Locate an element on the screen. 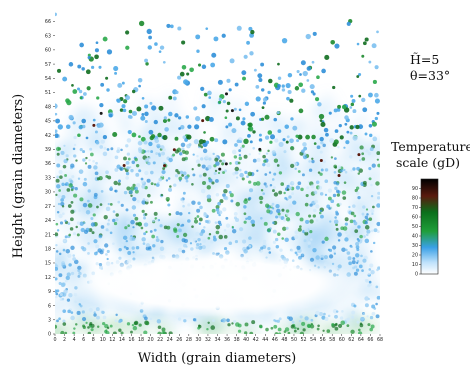  x-axis-title: Width (grain diameters) is located at coordinates (217, 358).